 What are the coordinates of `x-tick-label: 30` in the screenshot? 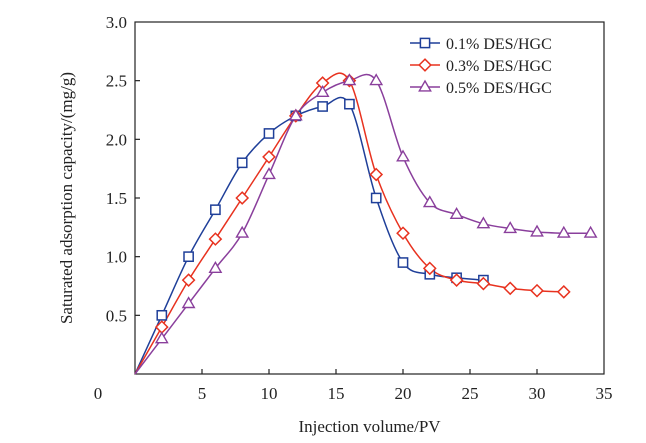 It's located at (537, 393).